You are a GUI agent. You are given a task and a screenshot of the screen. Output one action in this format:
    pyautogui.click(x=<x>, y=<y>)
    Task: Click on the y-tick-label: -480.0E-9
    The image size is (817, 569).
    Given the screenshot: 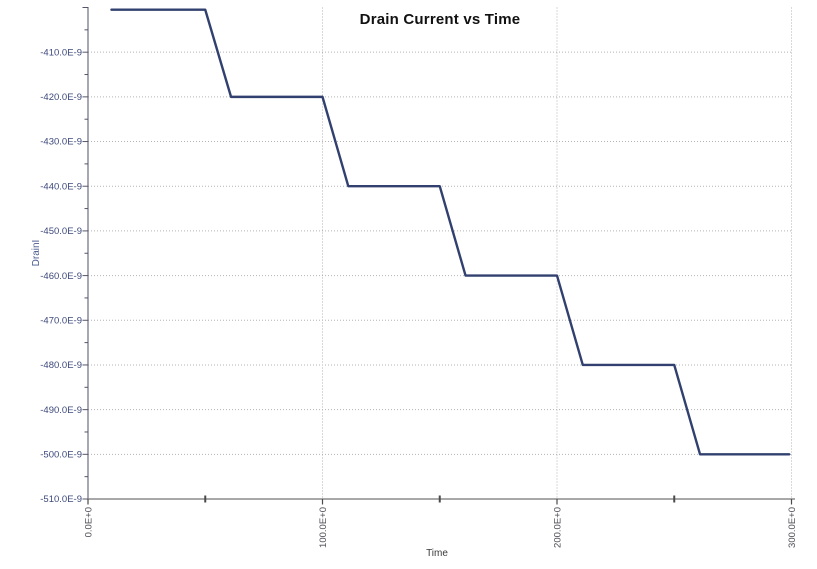 What is the action you would take?
    pyautogui.click(x=61, y=365)
    